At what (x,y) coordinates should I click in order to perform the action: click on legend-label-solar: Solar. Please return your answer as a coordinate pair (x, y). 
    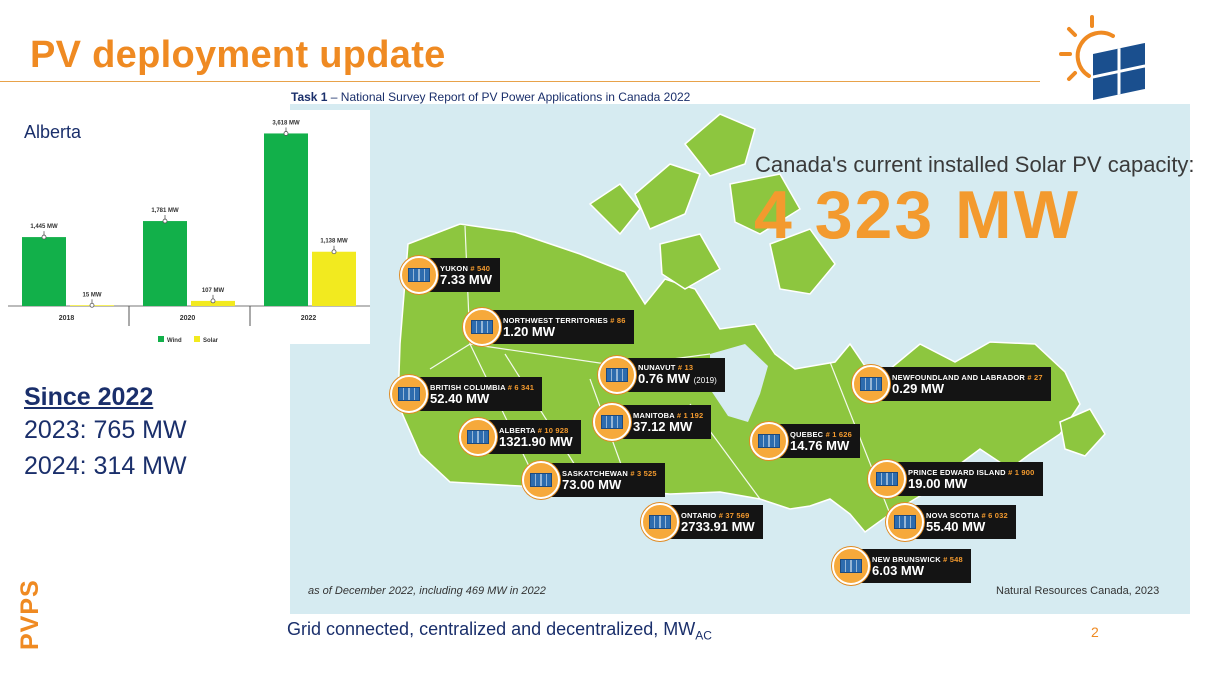
    Looking at the image, I should click on (211, 341).